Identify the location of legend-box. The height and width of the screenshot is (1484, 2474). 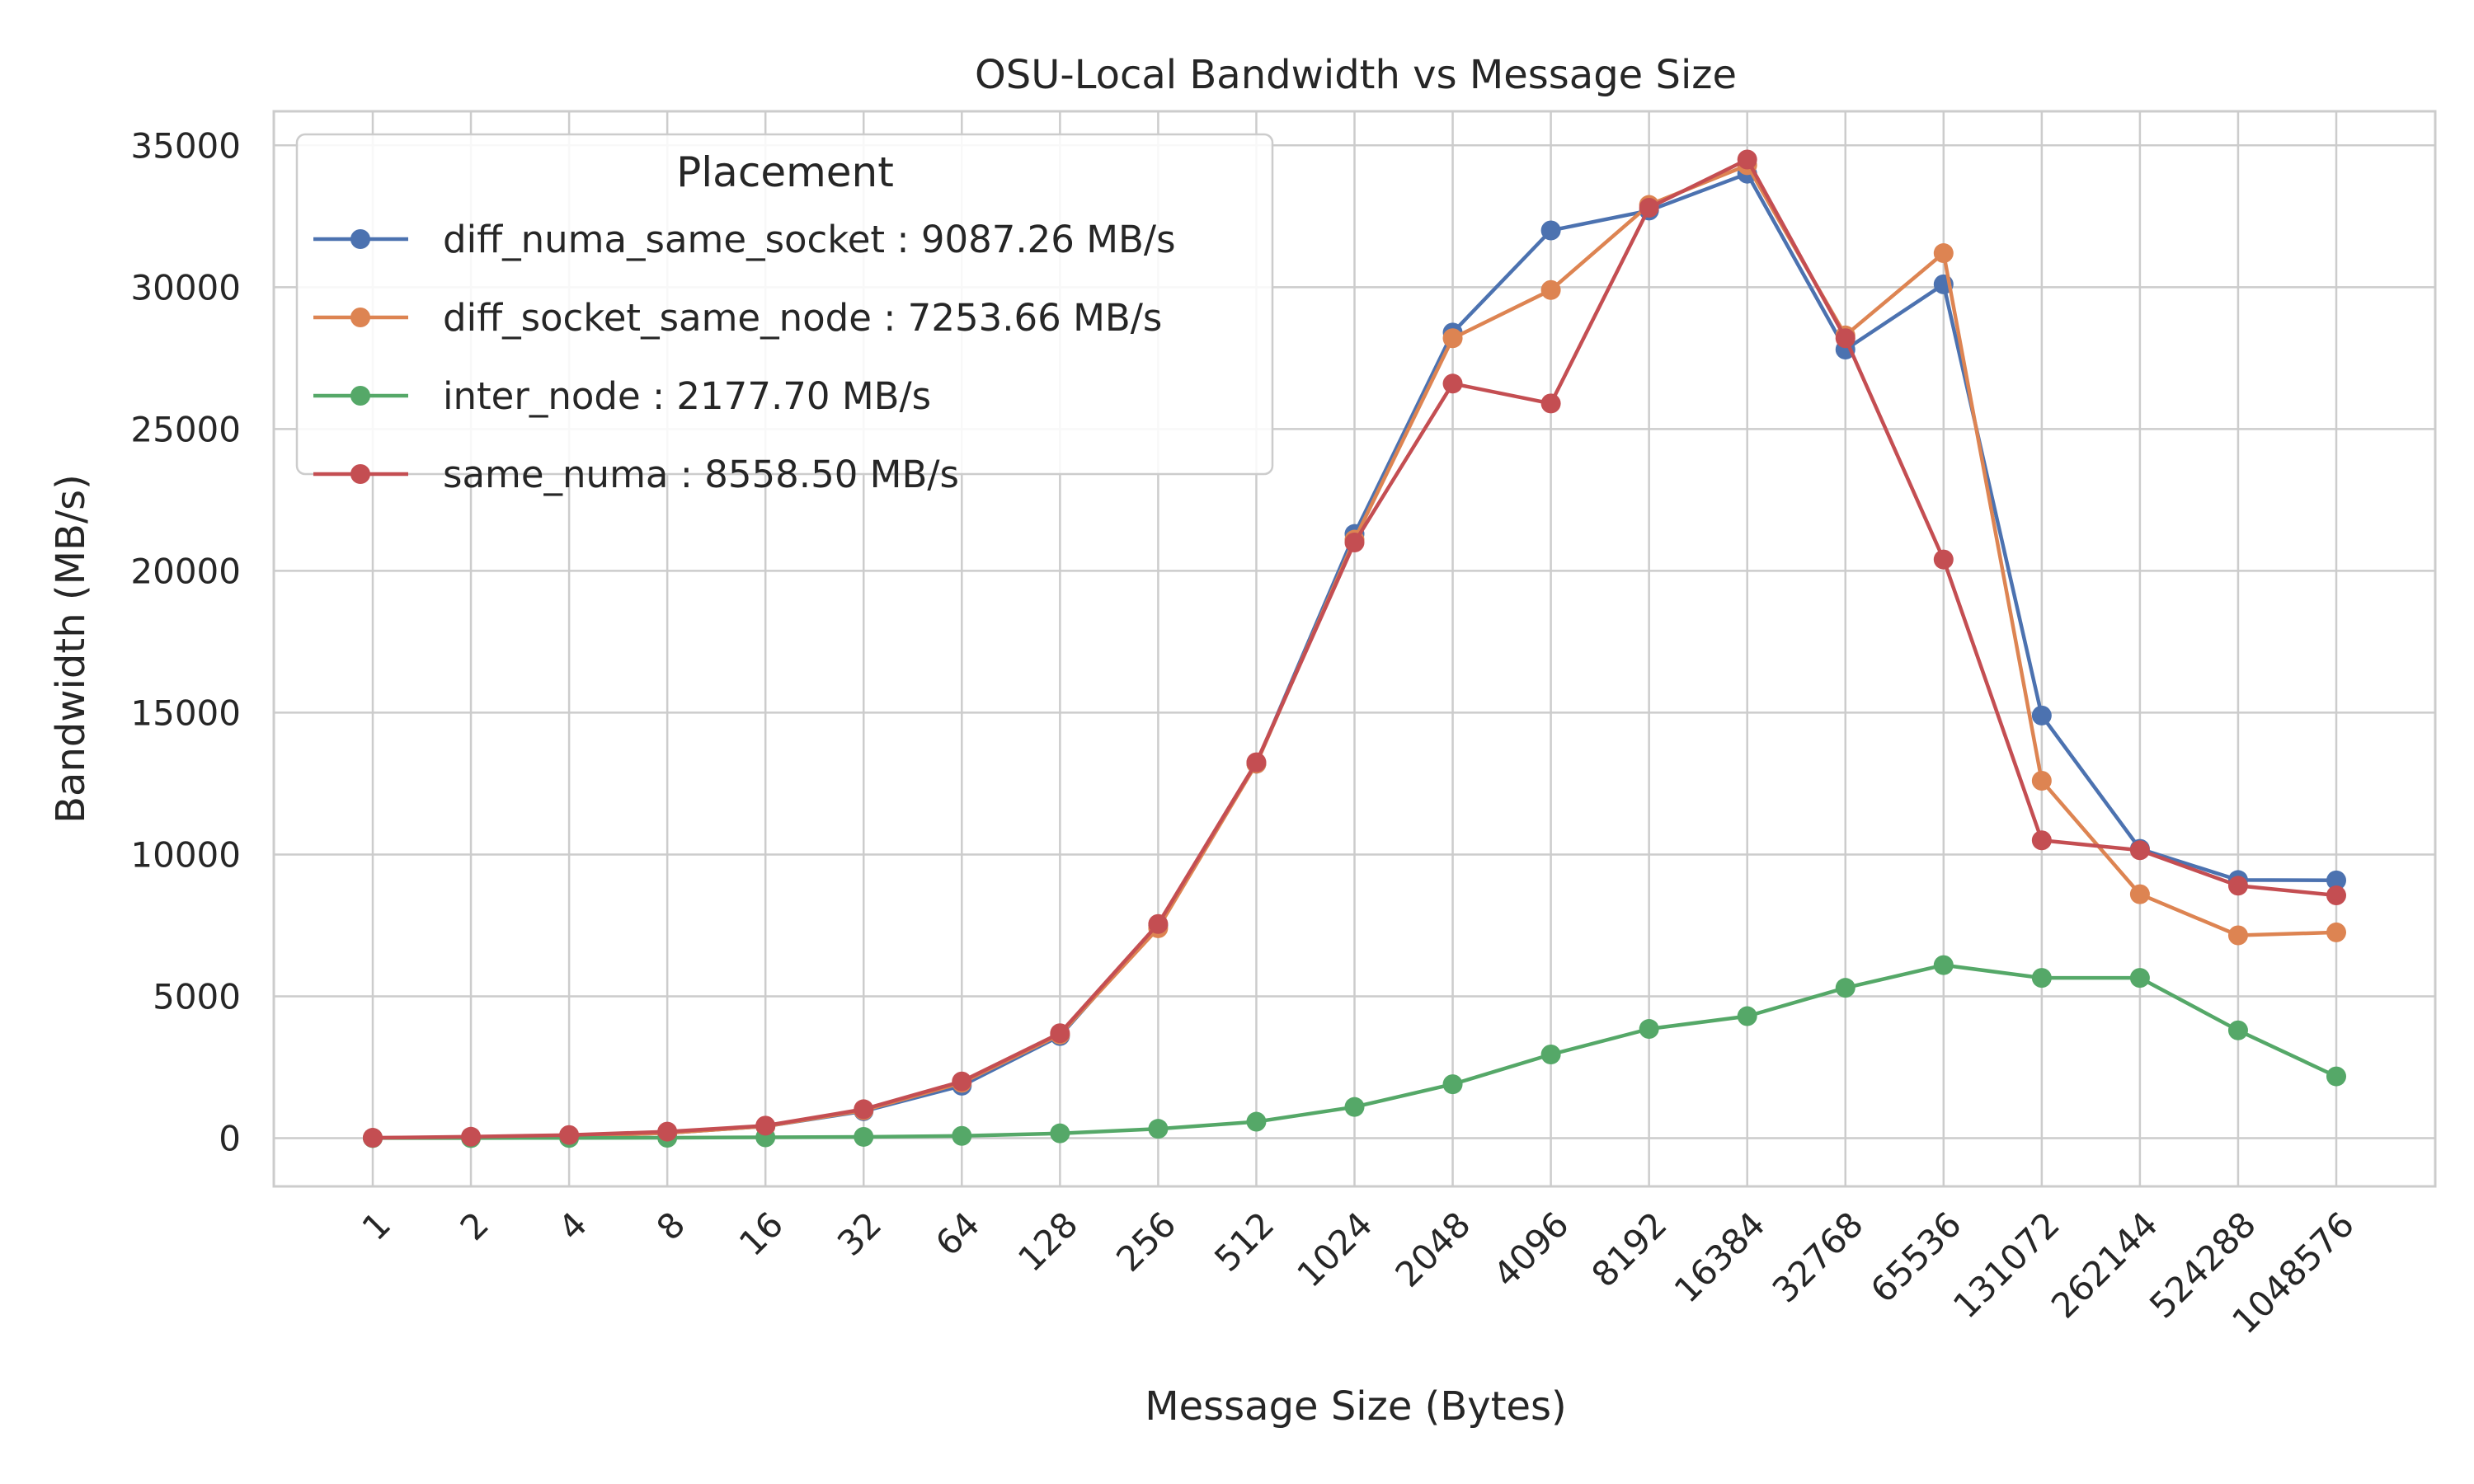
(784, 304).